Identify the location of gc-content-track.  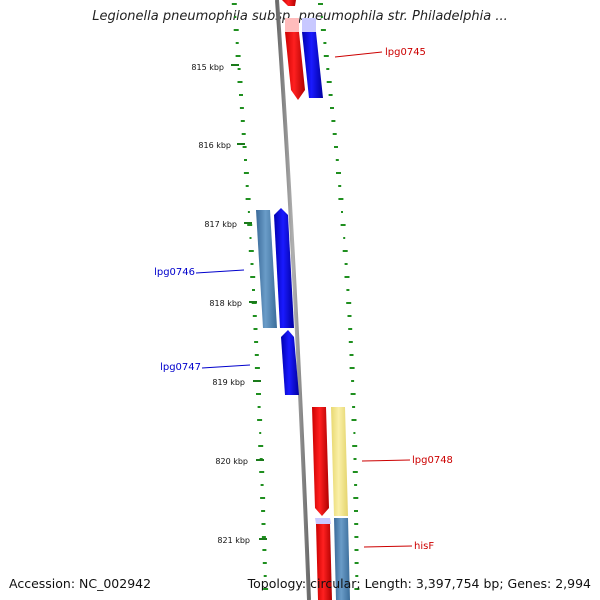
(250, 296).